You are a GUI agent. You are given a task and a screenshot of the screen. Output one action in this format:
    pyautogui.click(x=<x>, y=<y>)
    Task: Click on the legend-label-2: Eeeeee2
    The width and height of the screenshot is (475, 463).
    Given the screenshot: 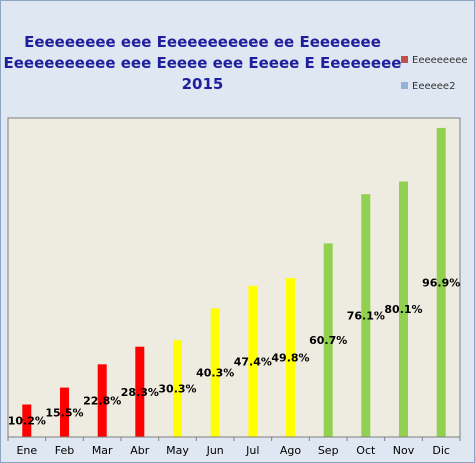 What is the action you would take?
    pyautogui.click(x=433, y=86)
    